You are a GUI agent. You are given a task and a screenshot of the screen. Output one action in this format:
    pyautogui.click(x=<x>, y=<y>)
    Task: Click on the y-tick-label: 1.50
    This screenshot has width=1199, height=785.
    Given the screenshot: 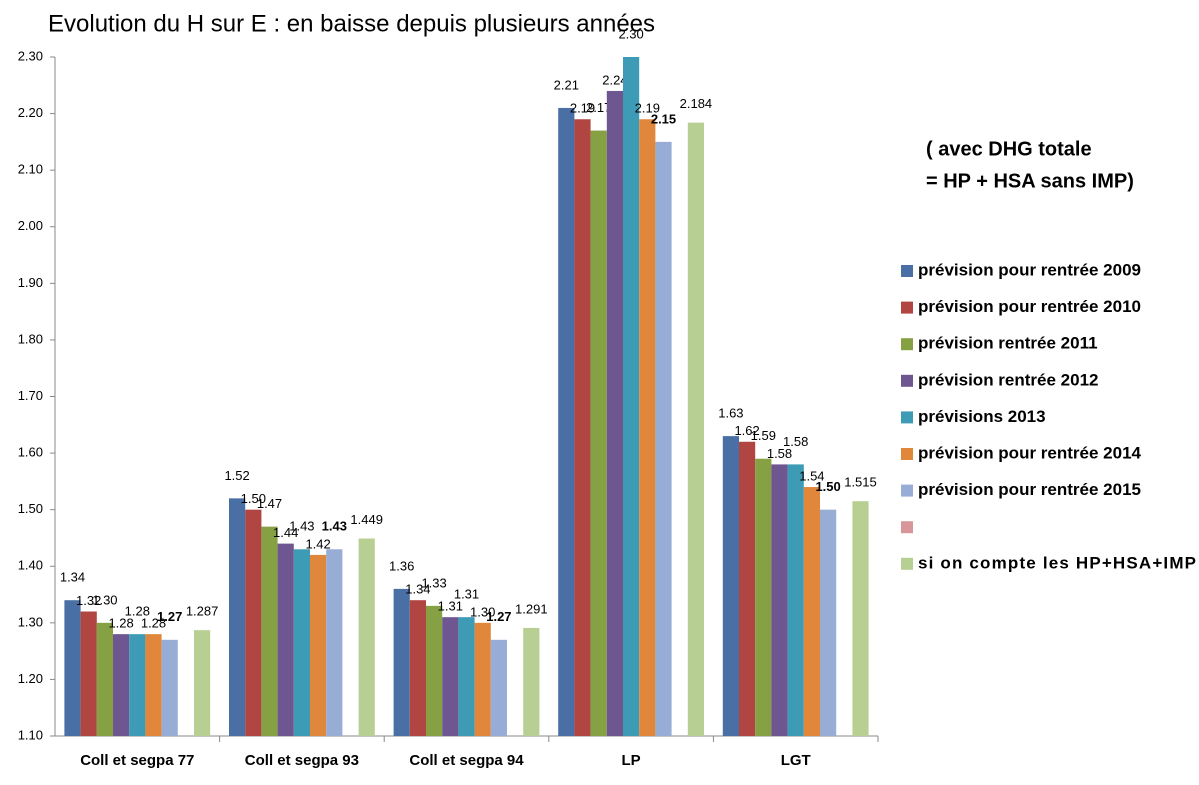 What is the action you would take?
    pyautogui.click(x=30, y=508)
    